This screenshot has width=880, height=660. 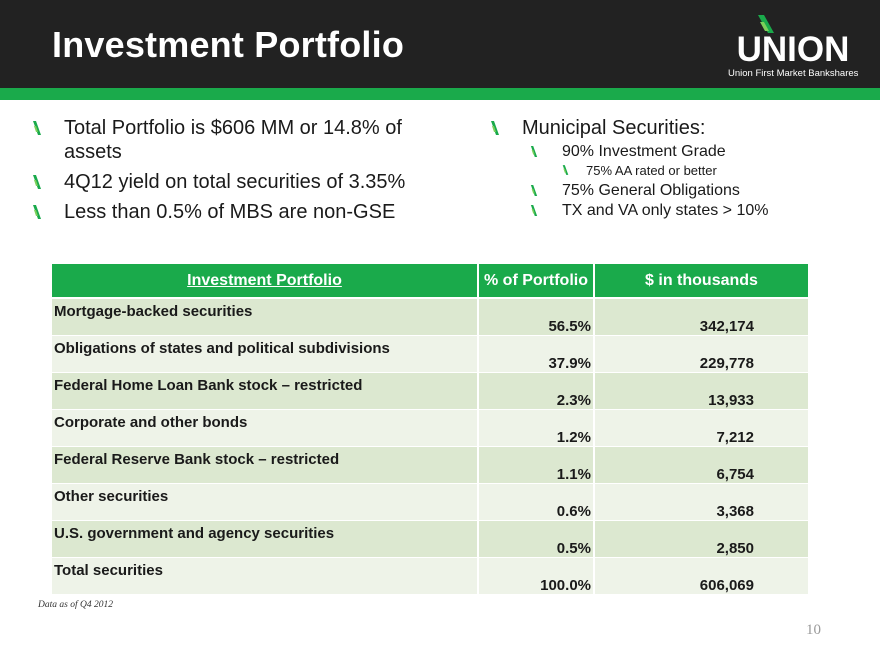 I want to click on footnote: Data as of Q4 2012, so click(x=75, y=605).